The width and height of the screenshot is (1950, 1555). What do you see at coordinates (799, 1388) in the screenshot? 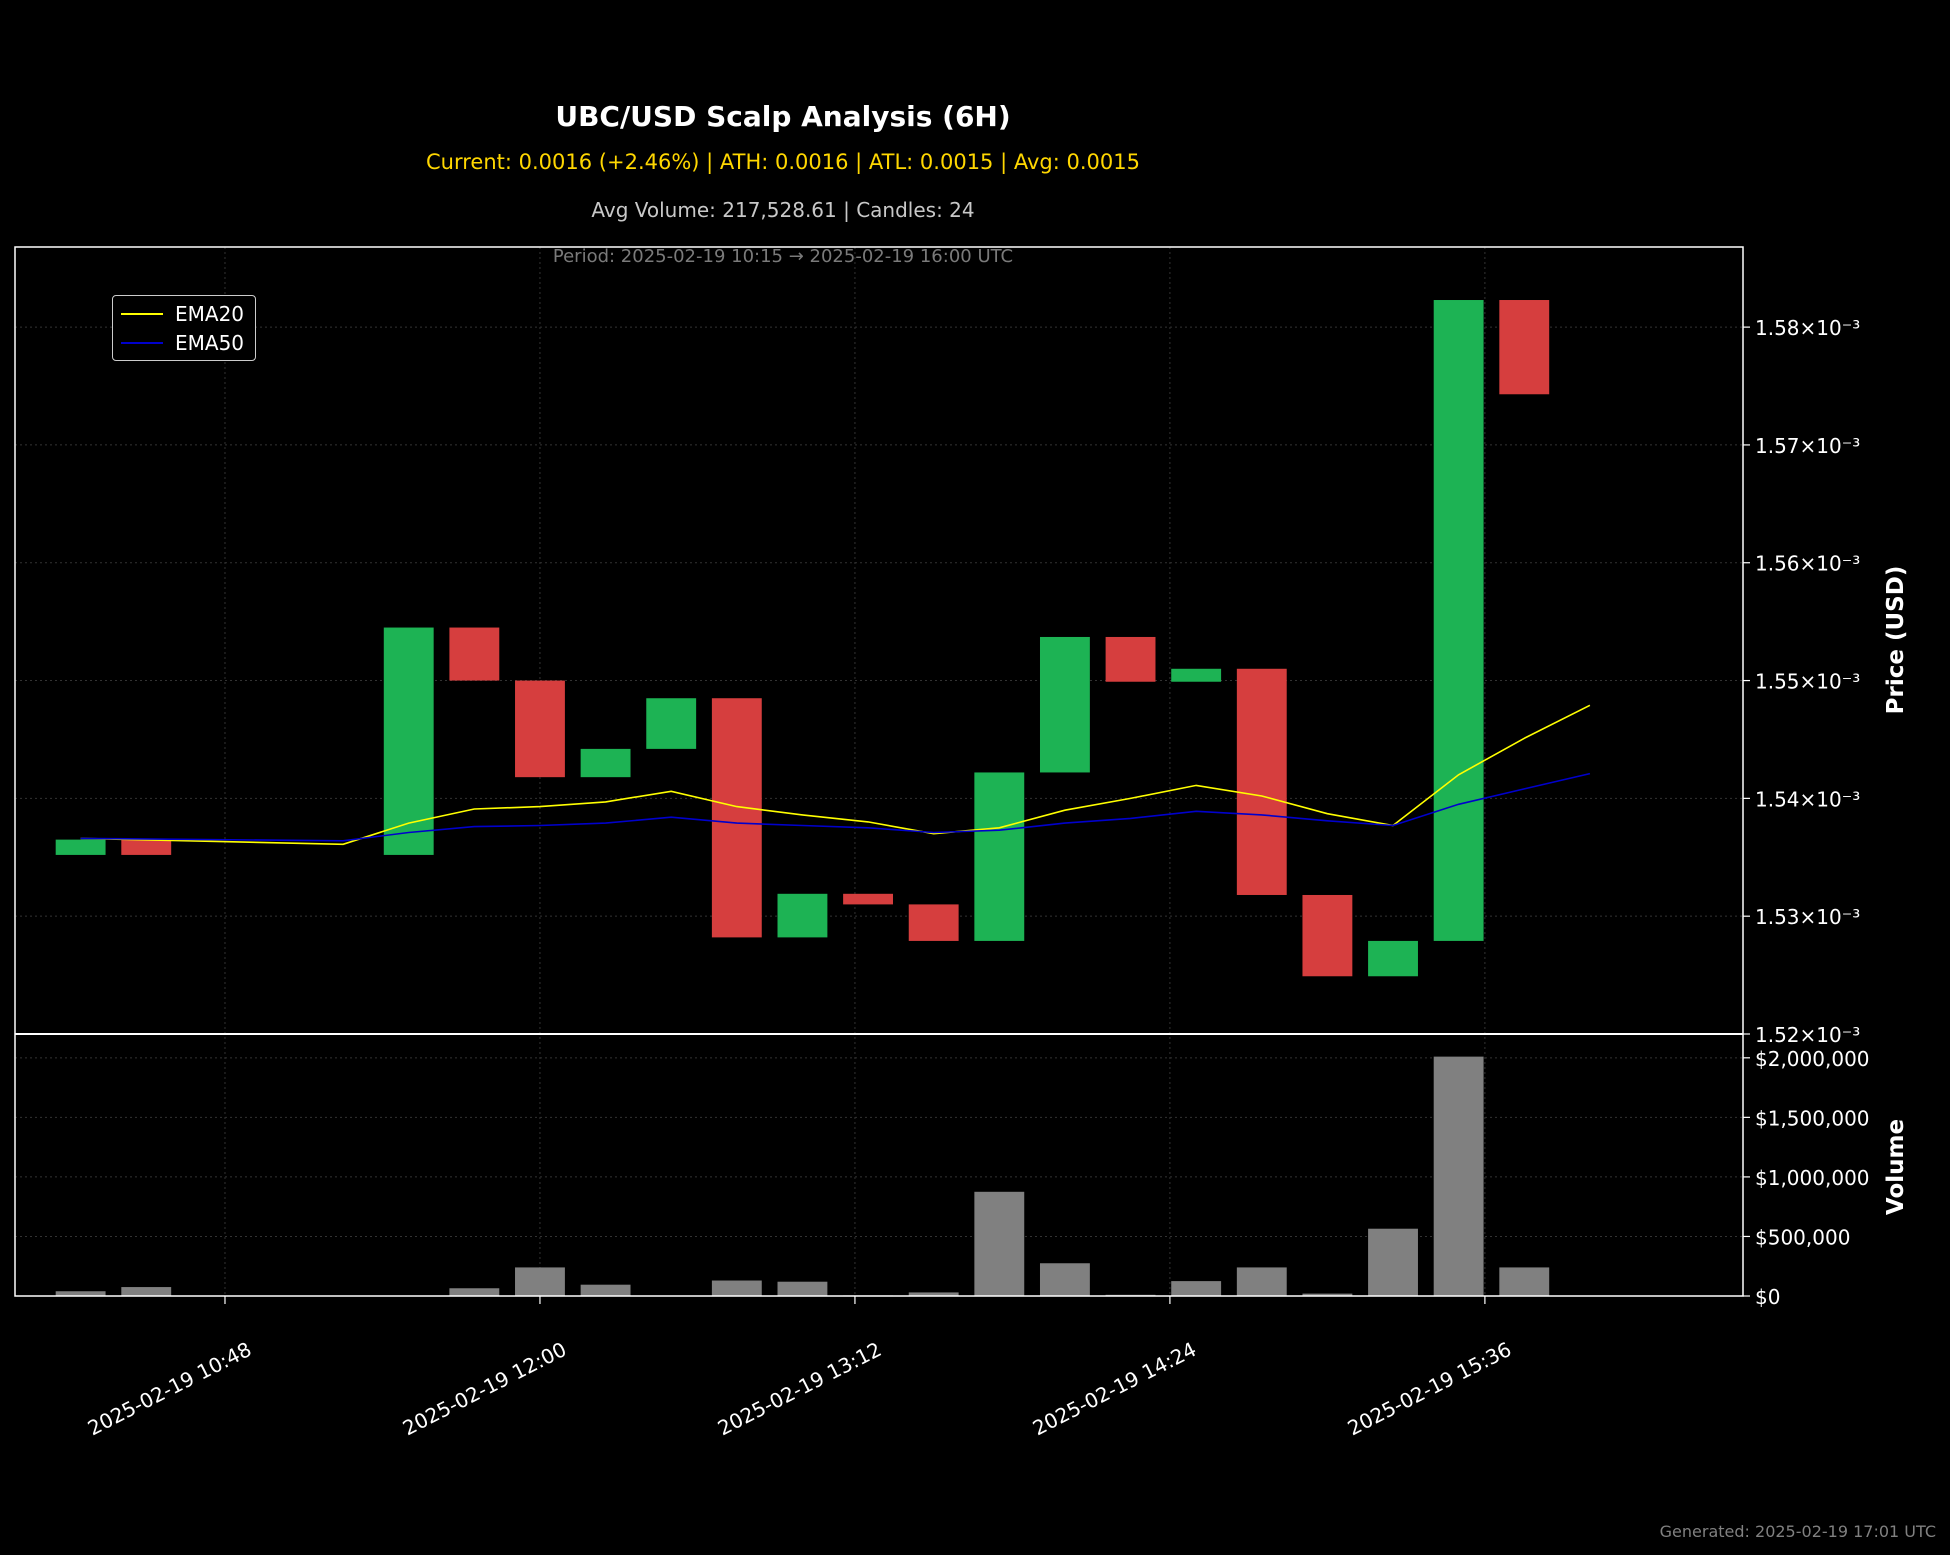
I see `time-tick-label: 2025-02-19 13:12` at bounding box center [799, 1388].